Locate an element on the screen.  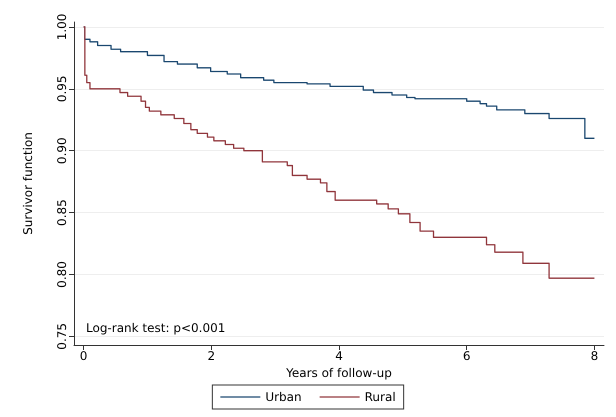
y-tick-label: 0.75 is located at coordinates (62, 336).